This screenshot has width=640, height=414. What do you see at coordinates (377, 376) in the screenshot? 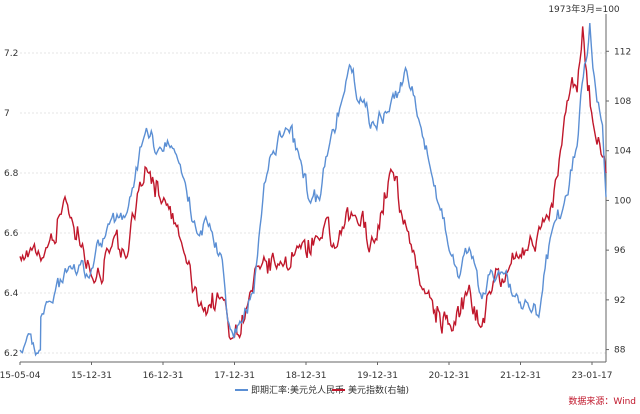
I see `x-tick-label: 19-12-31` at bounding box center [377, 376].